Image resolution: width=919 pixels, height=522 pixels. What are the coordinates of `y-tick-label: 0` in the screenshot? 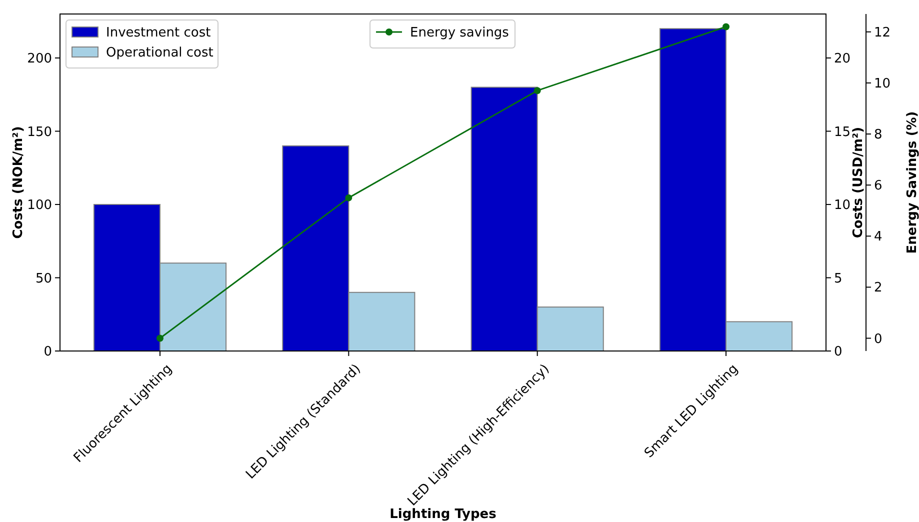 It's located at (48, 352).